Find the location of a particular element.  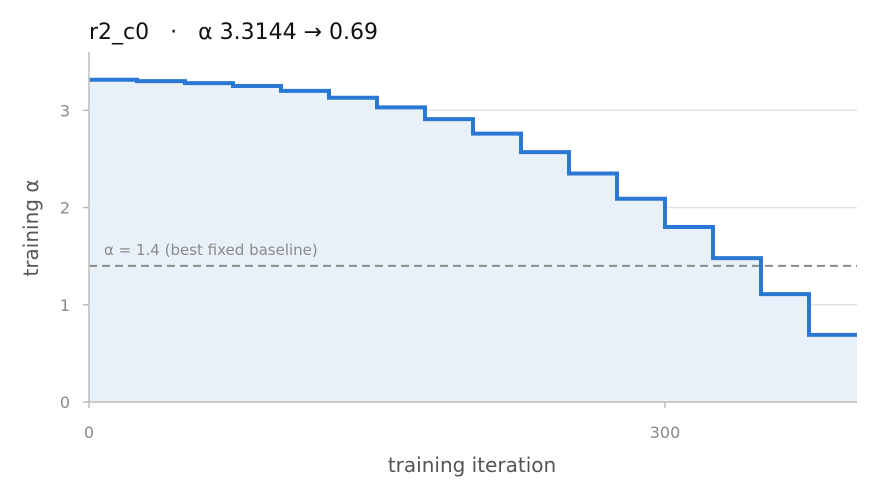

x-axis-label: training iteration is located at coordinates (472, 465).